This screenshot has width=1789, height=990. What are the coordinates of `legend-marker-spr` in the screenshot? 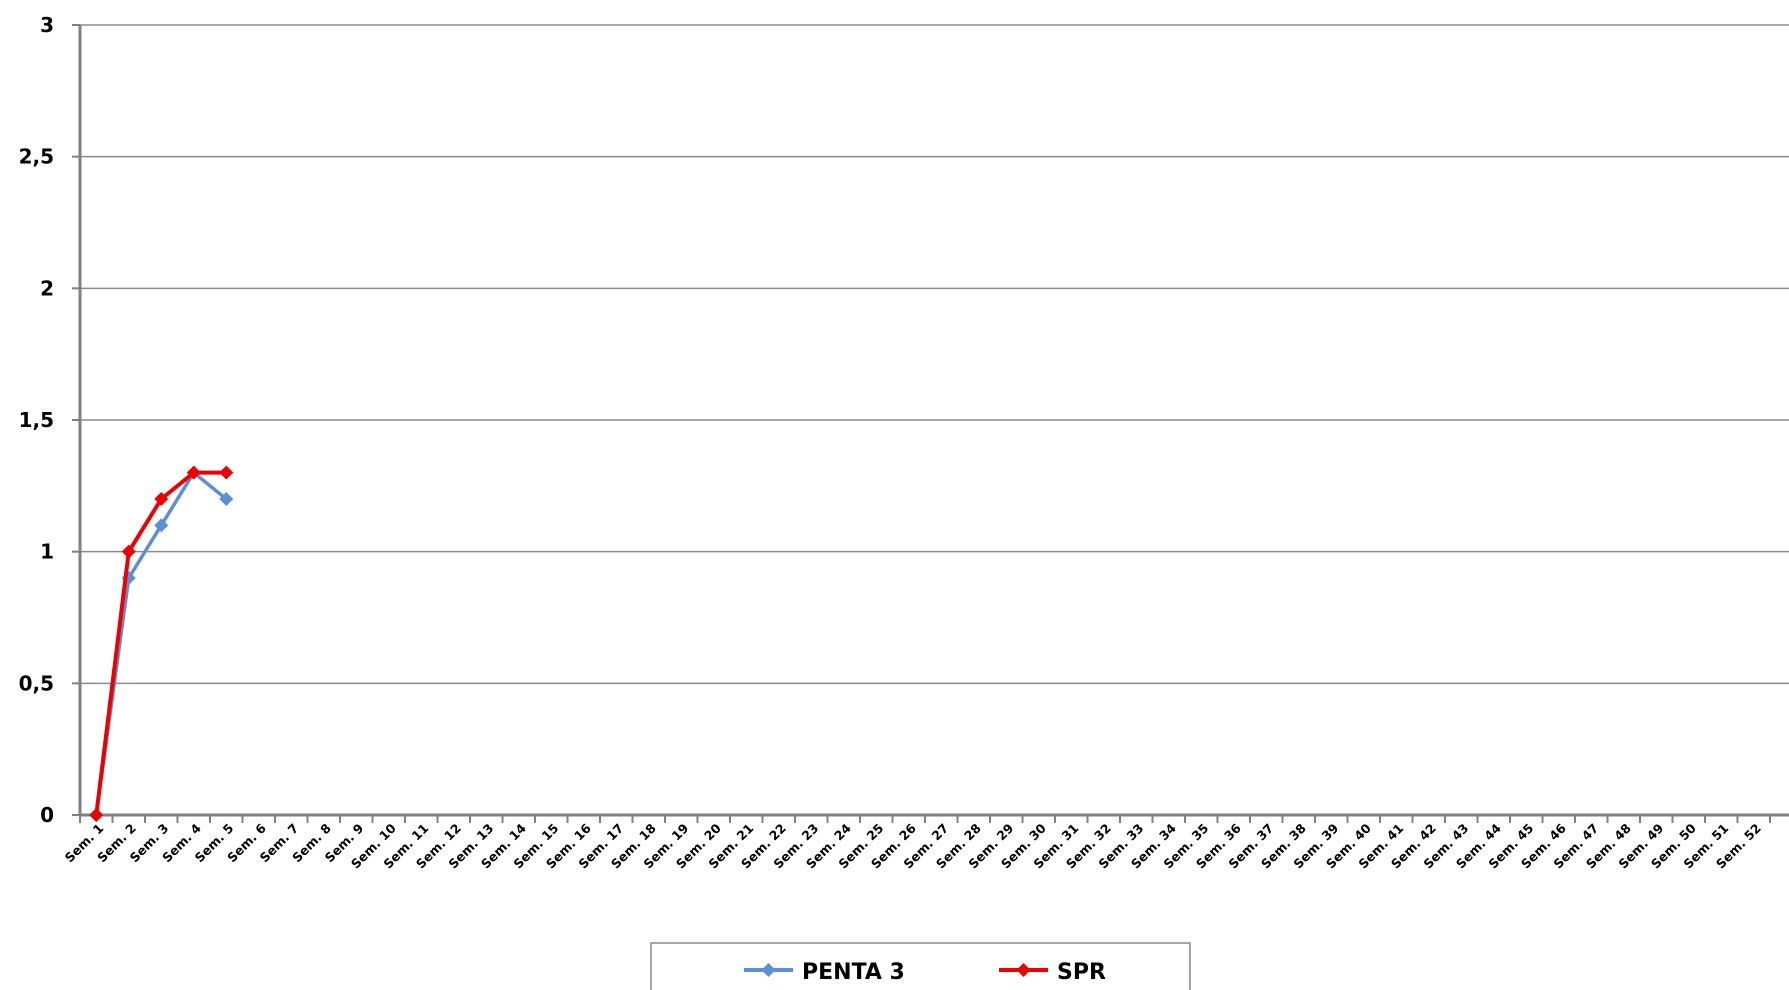 It's located at (1023, 970).